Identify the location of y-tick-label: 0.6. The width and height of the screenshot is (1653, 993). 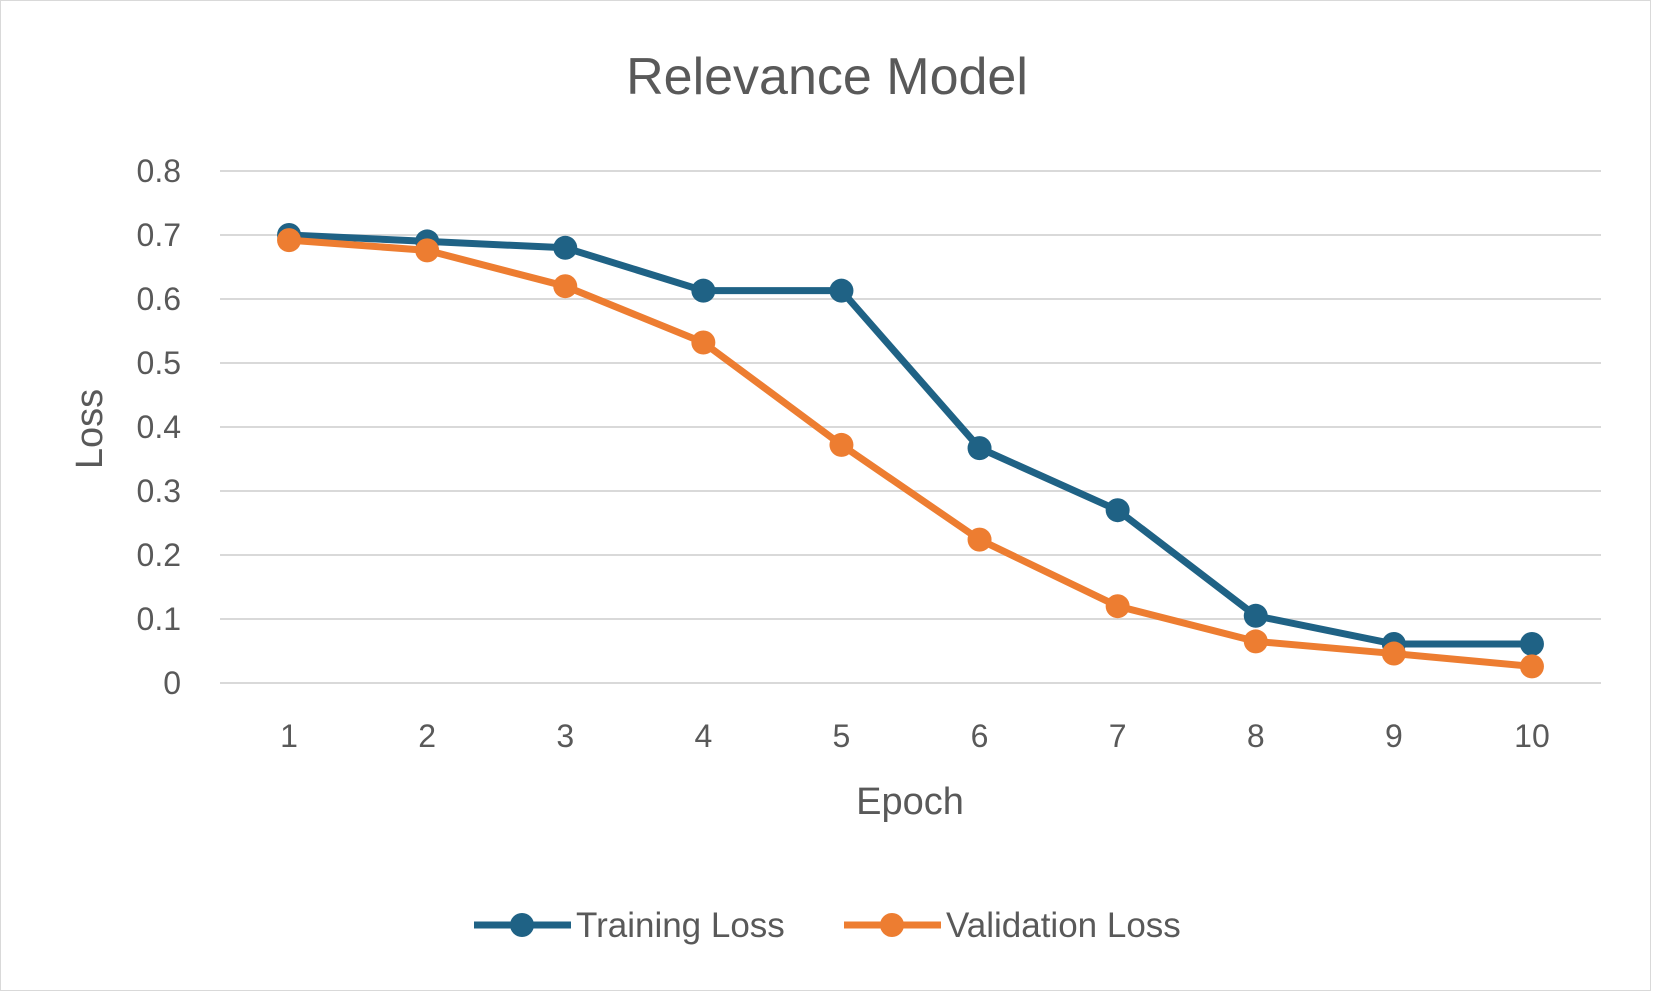
(159, 299).